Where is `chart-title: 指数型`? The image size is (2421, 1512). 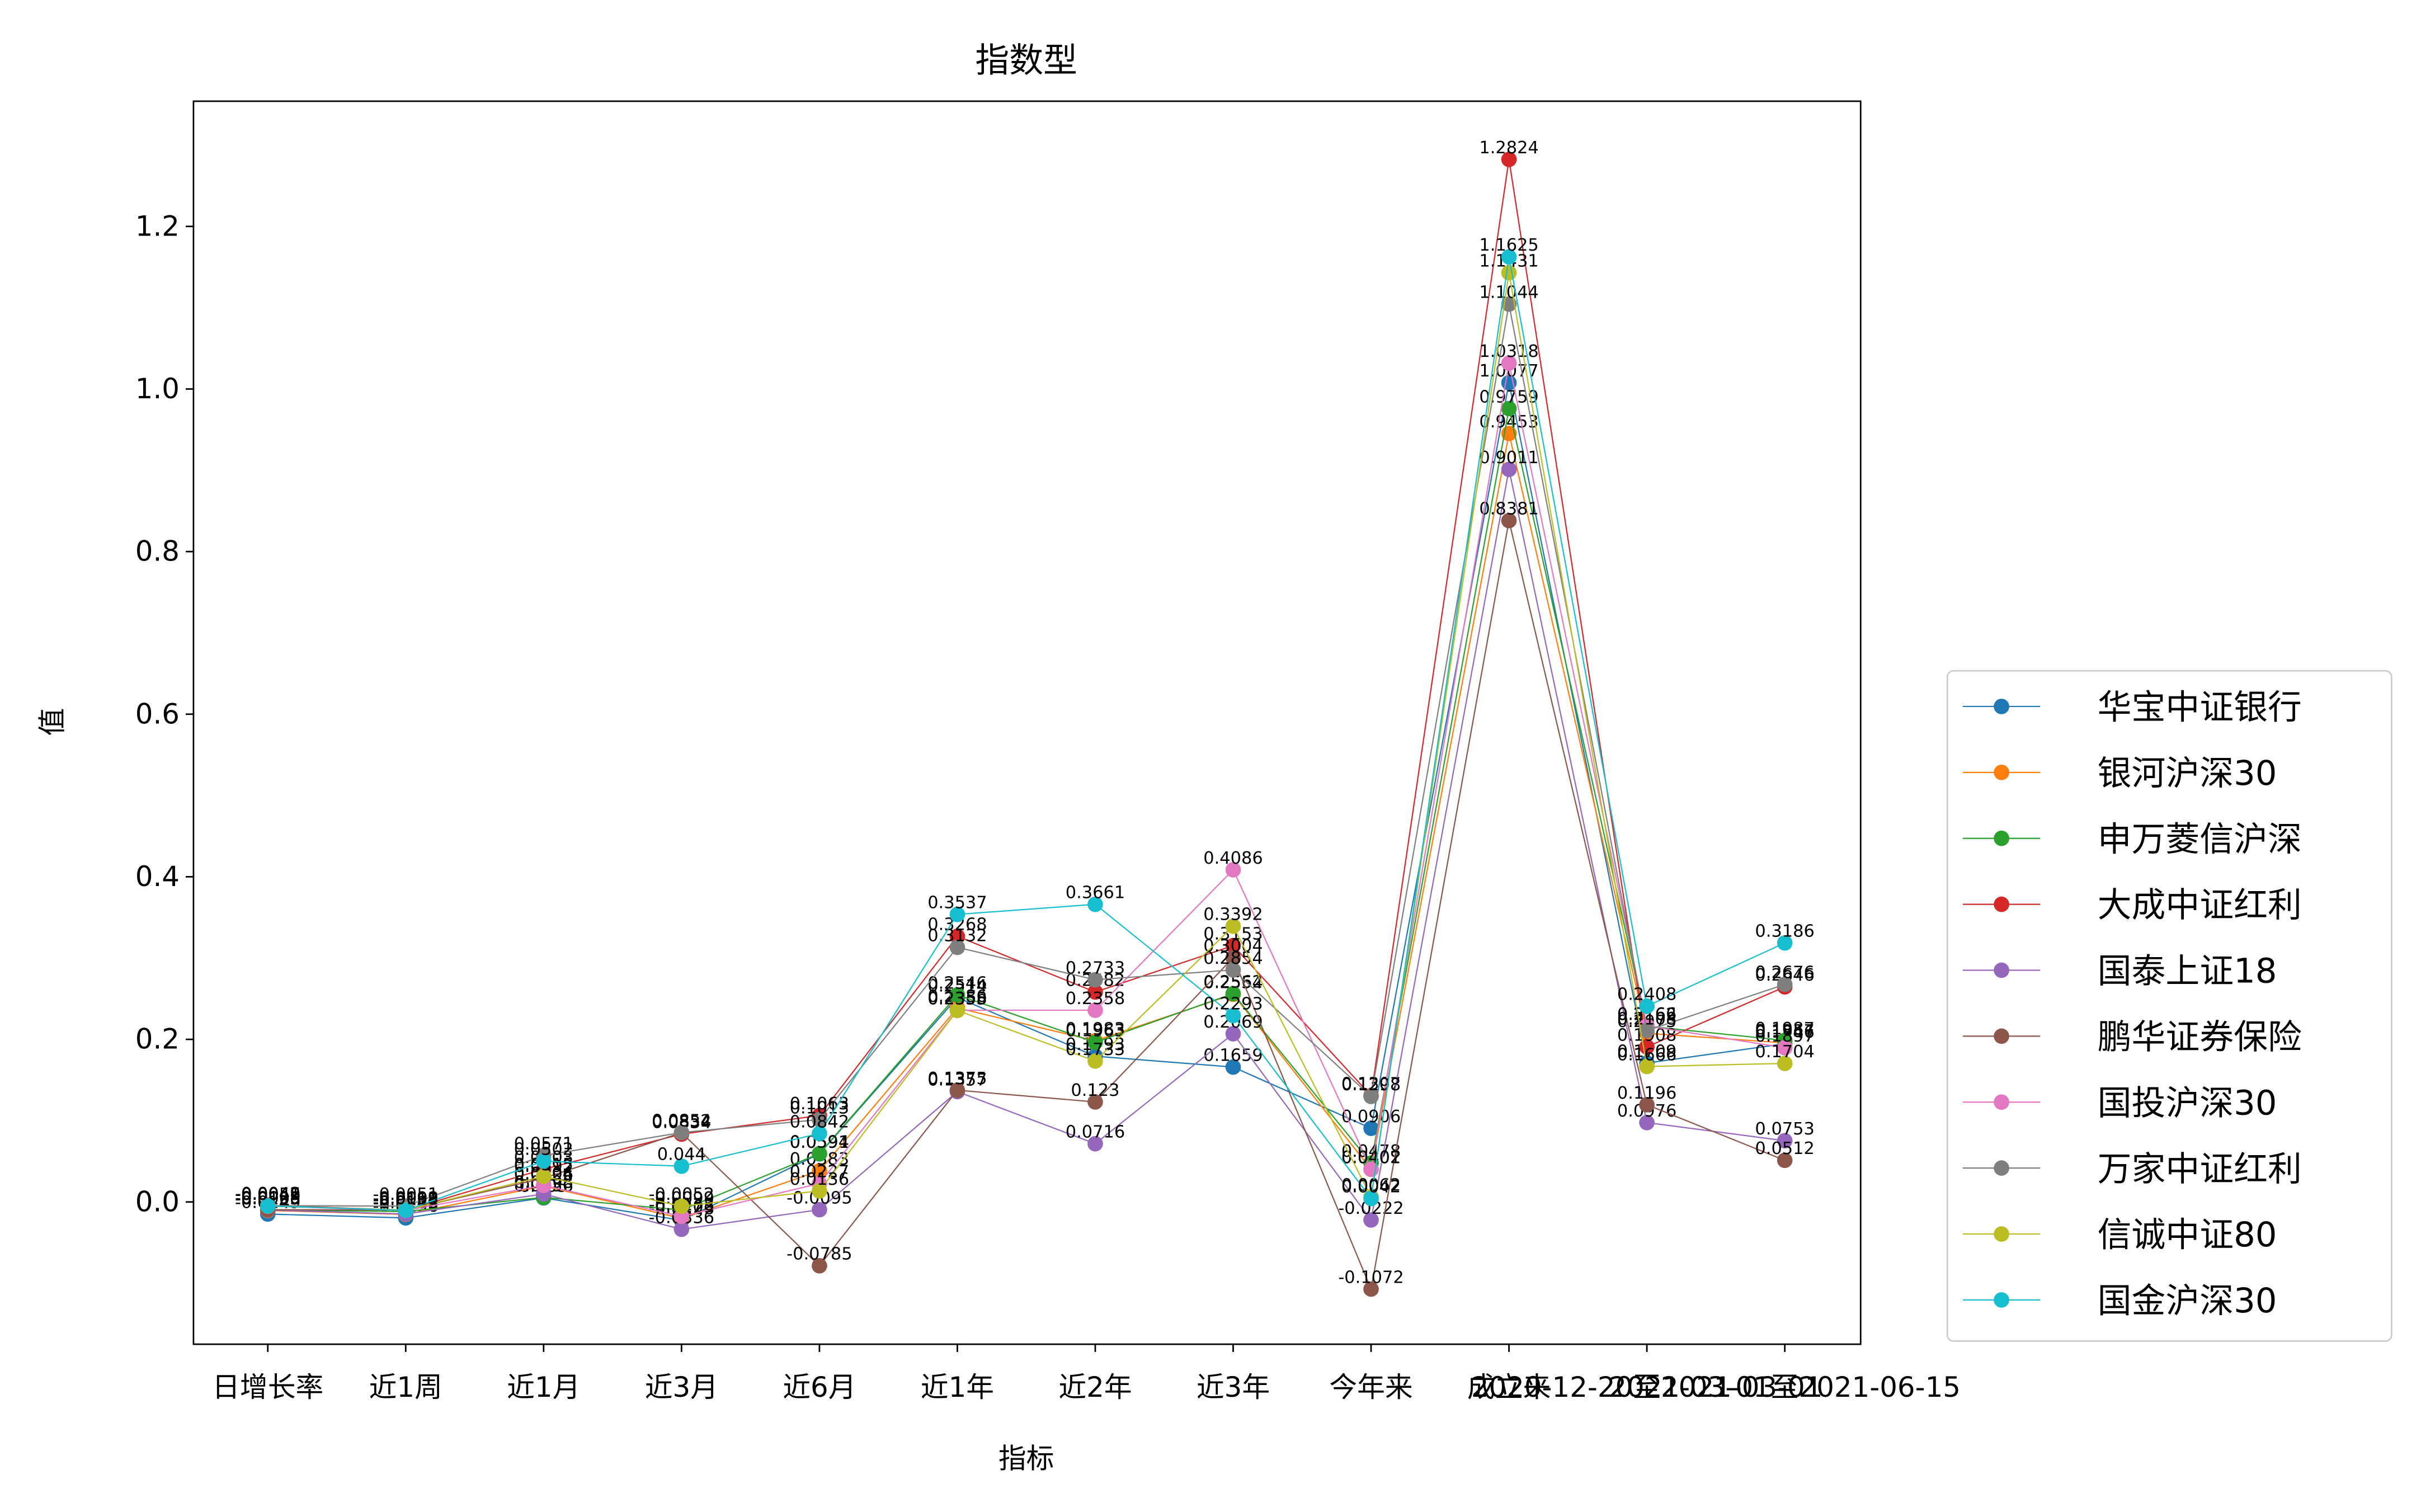
chart-title: 指数型 is located at coordinates (1026, 60).